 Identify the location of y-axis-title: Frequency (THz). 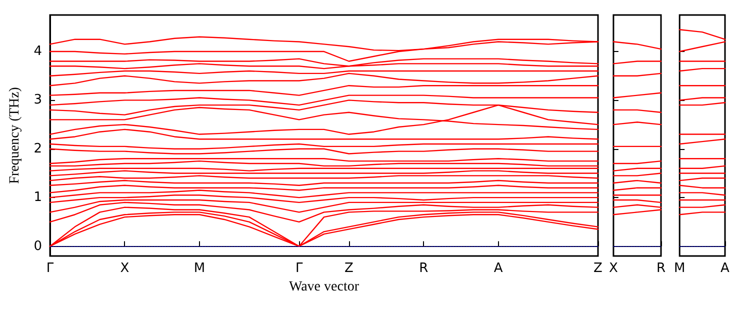
(15, 135).